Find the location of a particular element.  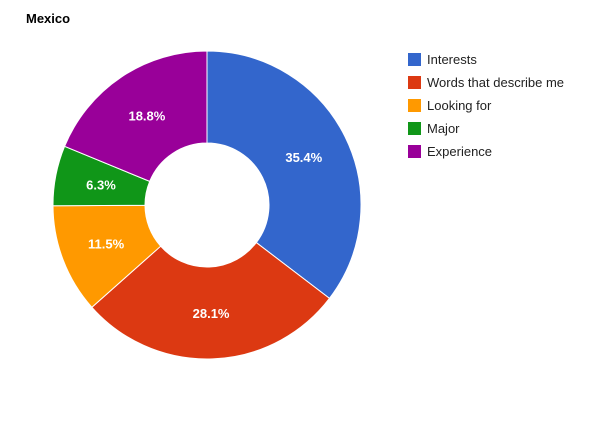

slice-value-label: 35.4% is located at coordinates (303, 157).